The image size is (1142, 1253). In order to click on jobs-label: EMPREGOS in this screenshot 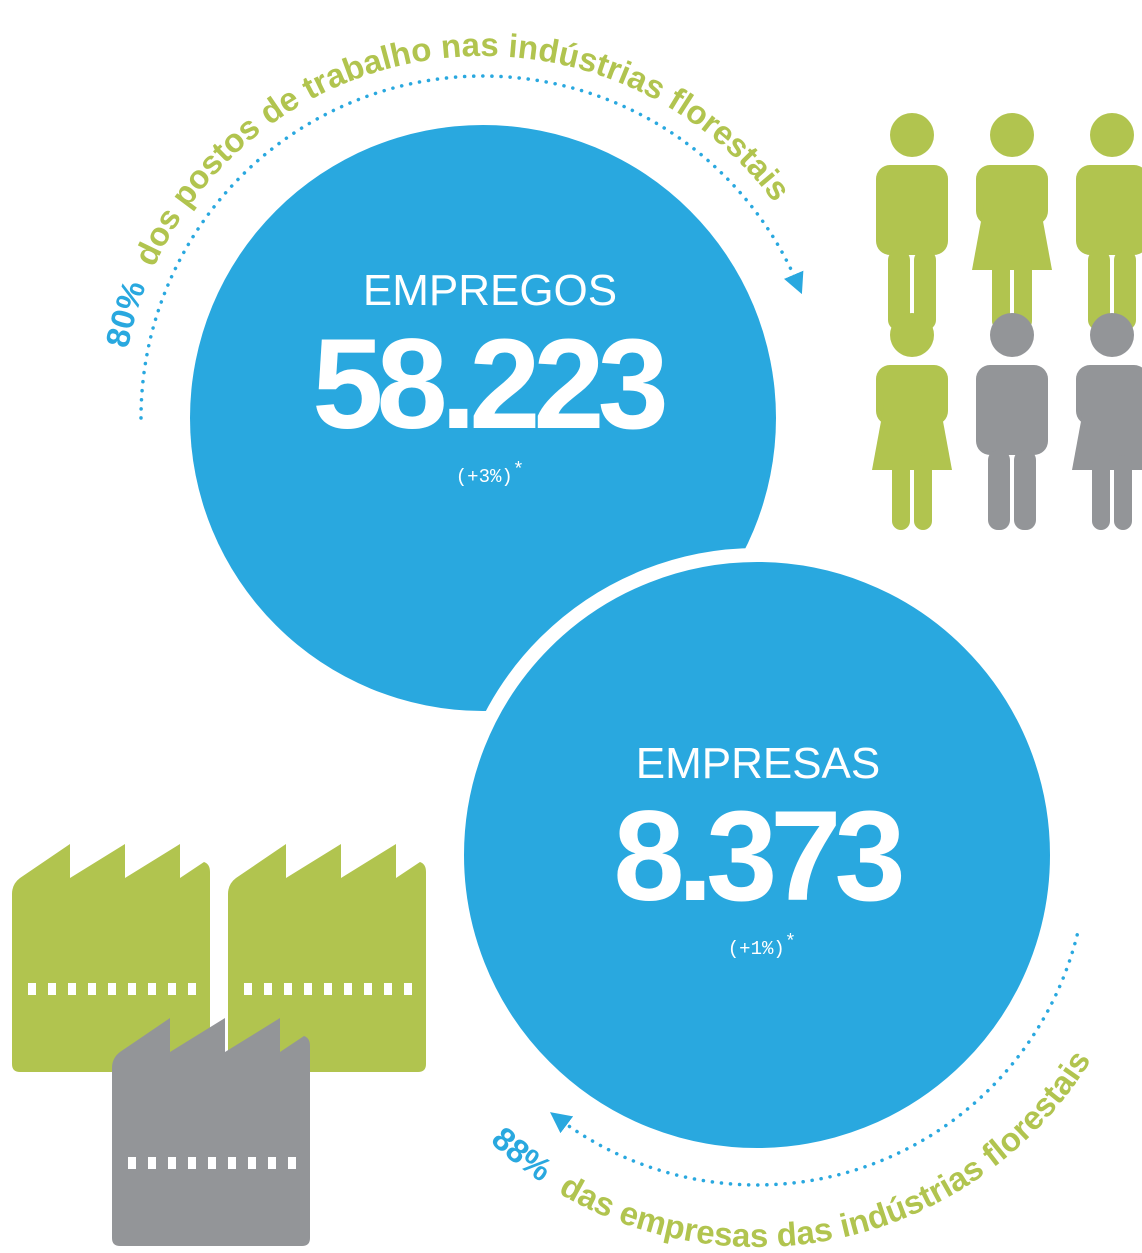, I will do `click(490, 290)`.